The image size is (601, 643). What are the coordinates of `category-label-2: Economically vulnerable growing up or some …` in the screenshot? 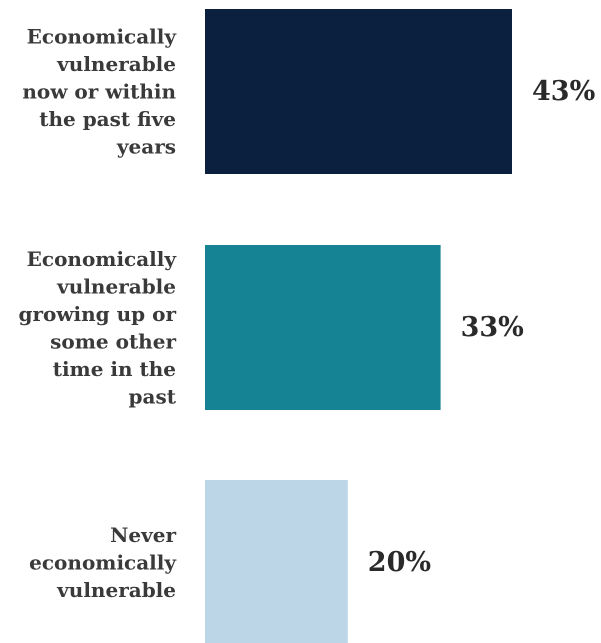 It's located at (97, 328).